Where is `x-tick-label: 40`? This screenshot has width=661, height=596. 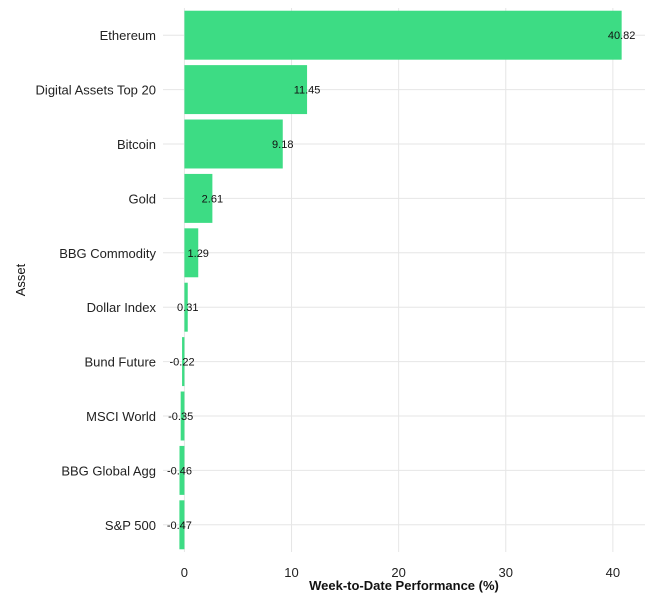 x-tick-label: 40 is located at coordinates (613, 572).